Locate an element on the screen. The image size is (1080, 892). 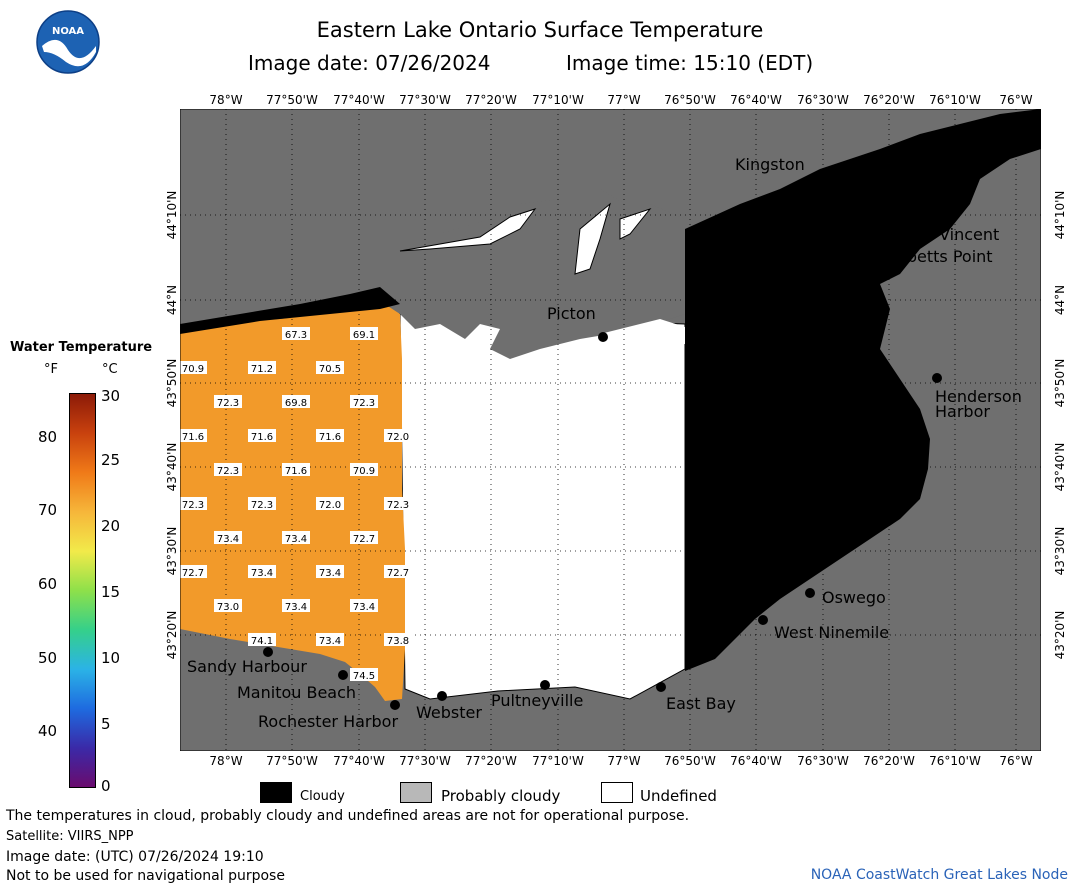
longitude-label-bottom: 77°50'W is located at coordinates (292, 761).